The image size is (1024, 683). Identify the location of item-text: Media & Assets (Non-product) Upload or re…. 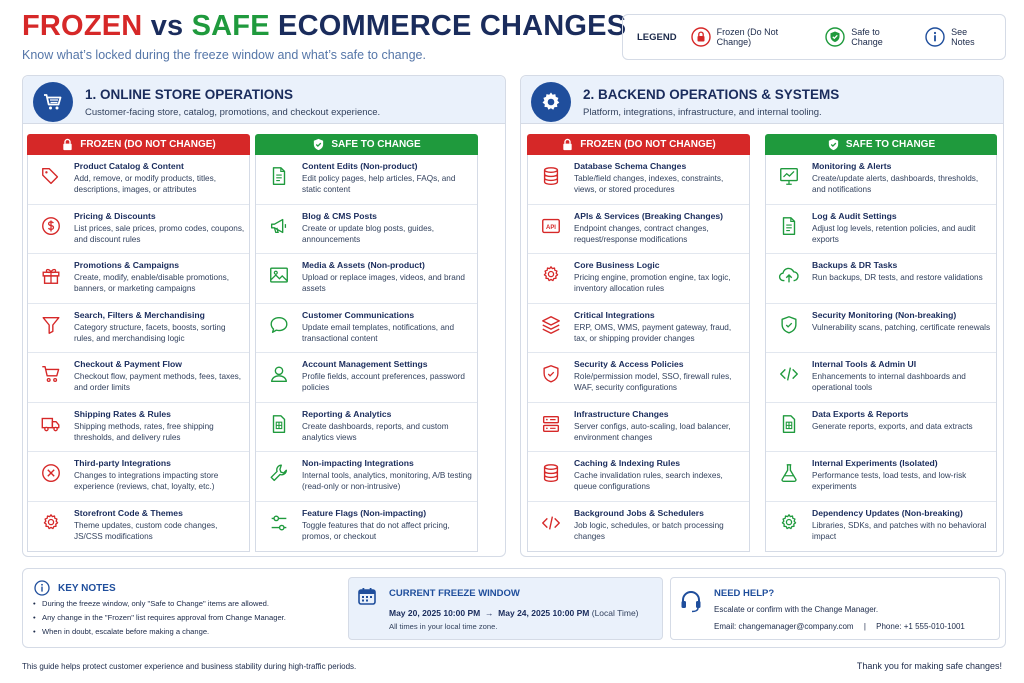
(389, 281).